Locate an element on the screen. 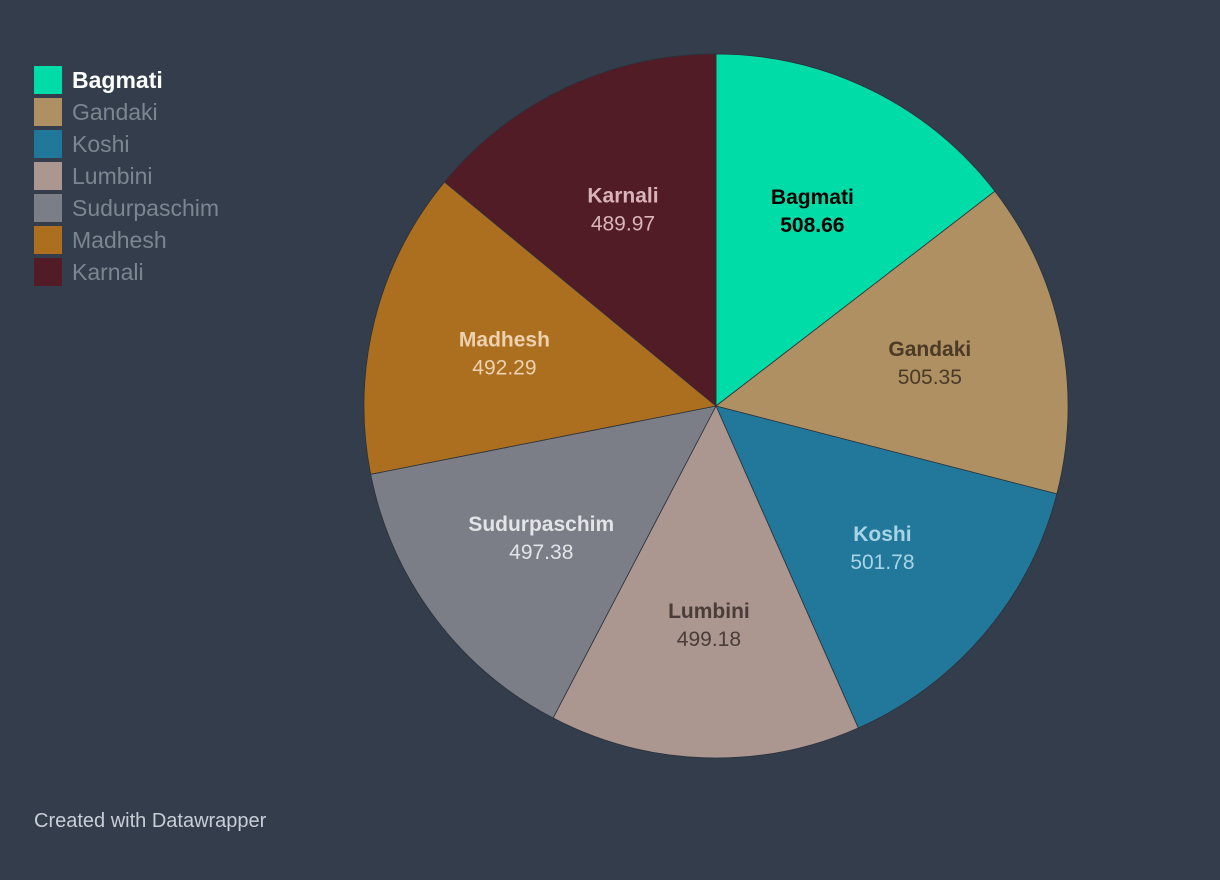  slice-label: Bagmati is located at coordinates (812, 197).